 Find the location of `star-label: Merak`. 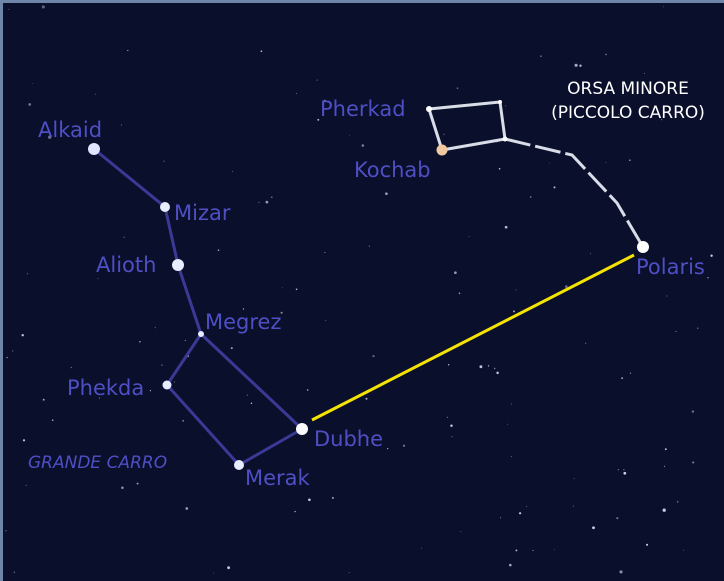

star-label: Merak is located at coordinates (278, 478).